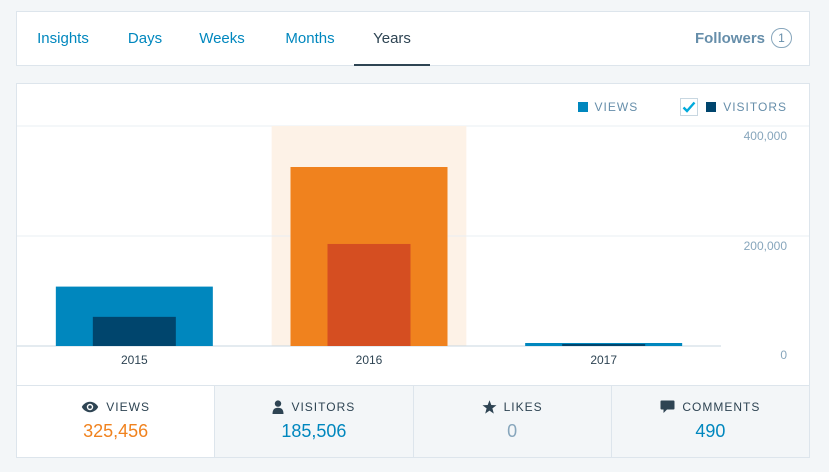  What do you see at coordinates (667, 406) in the screenshot?
I see `comment-icon` at bounding box center [667, 406].